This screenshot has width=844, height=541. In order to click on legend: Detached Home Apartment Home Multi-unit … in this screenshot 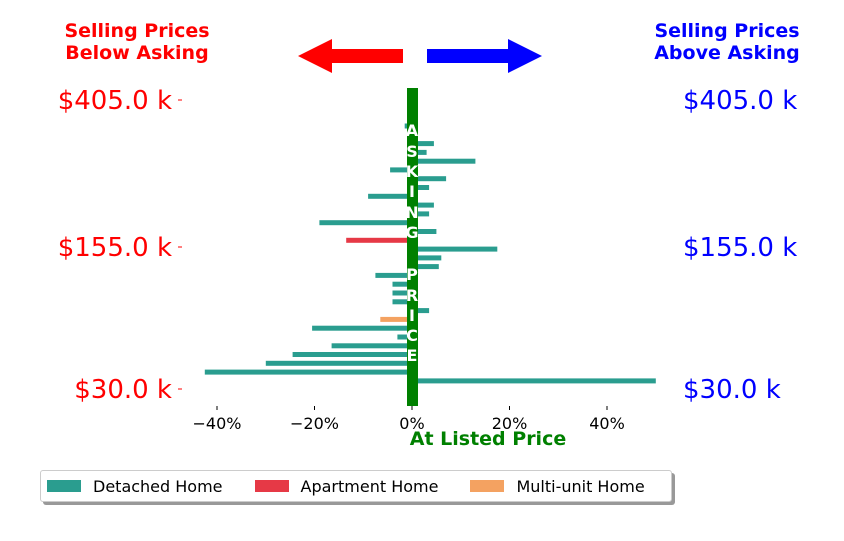, I will do `click(356, 486)`.